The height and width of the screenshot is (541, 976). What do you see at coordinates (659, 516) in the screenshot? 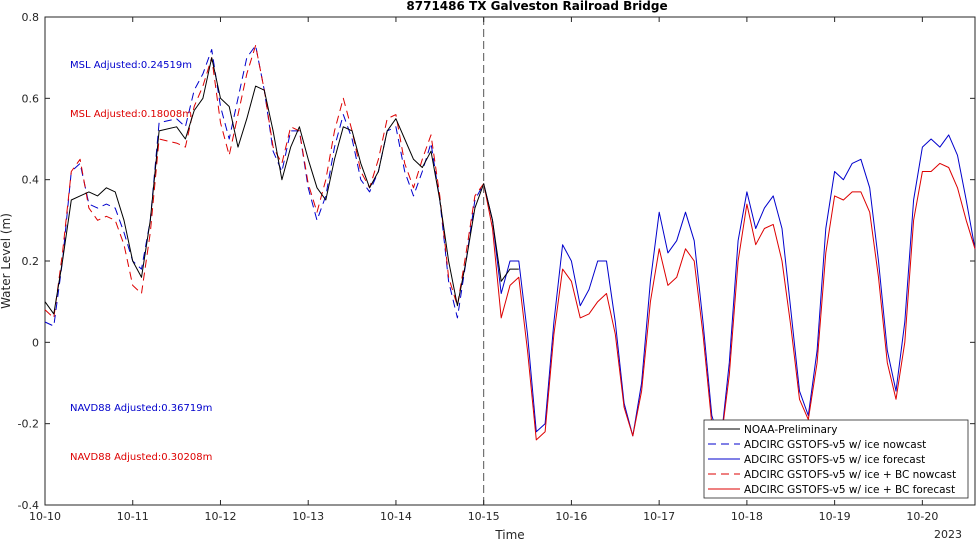
I see `x-tick-label: 10-17` at bounding box center [659, 516].